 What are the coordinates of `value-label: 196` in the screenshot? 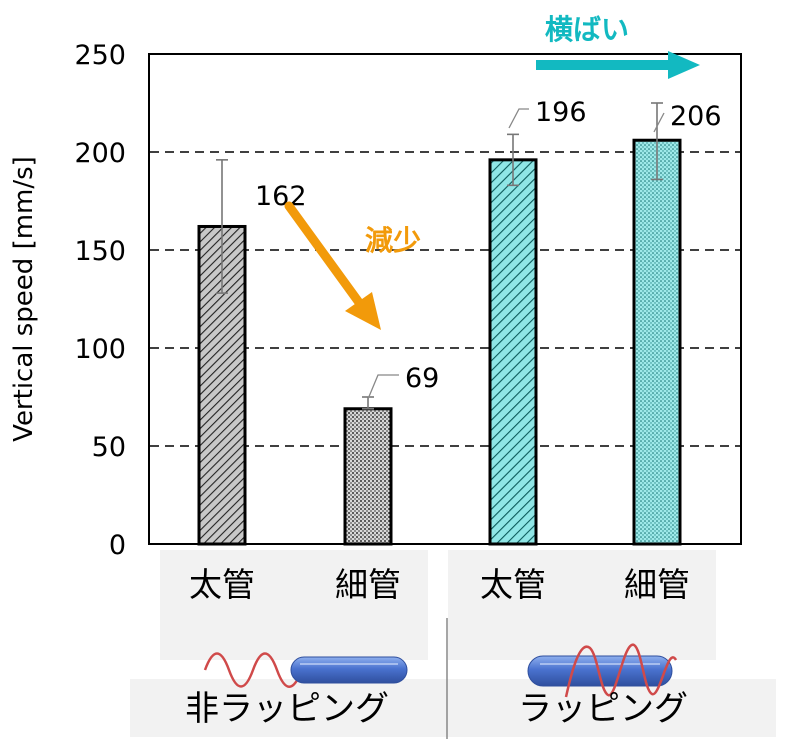 It's located at (561, 112).